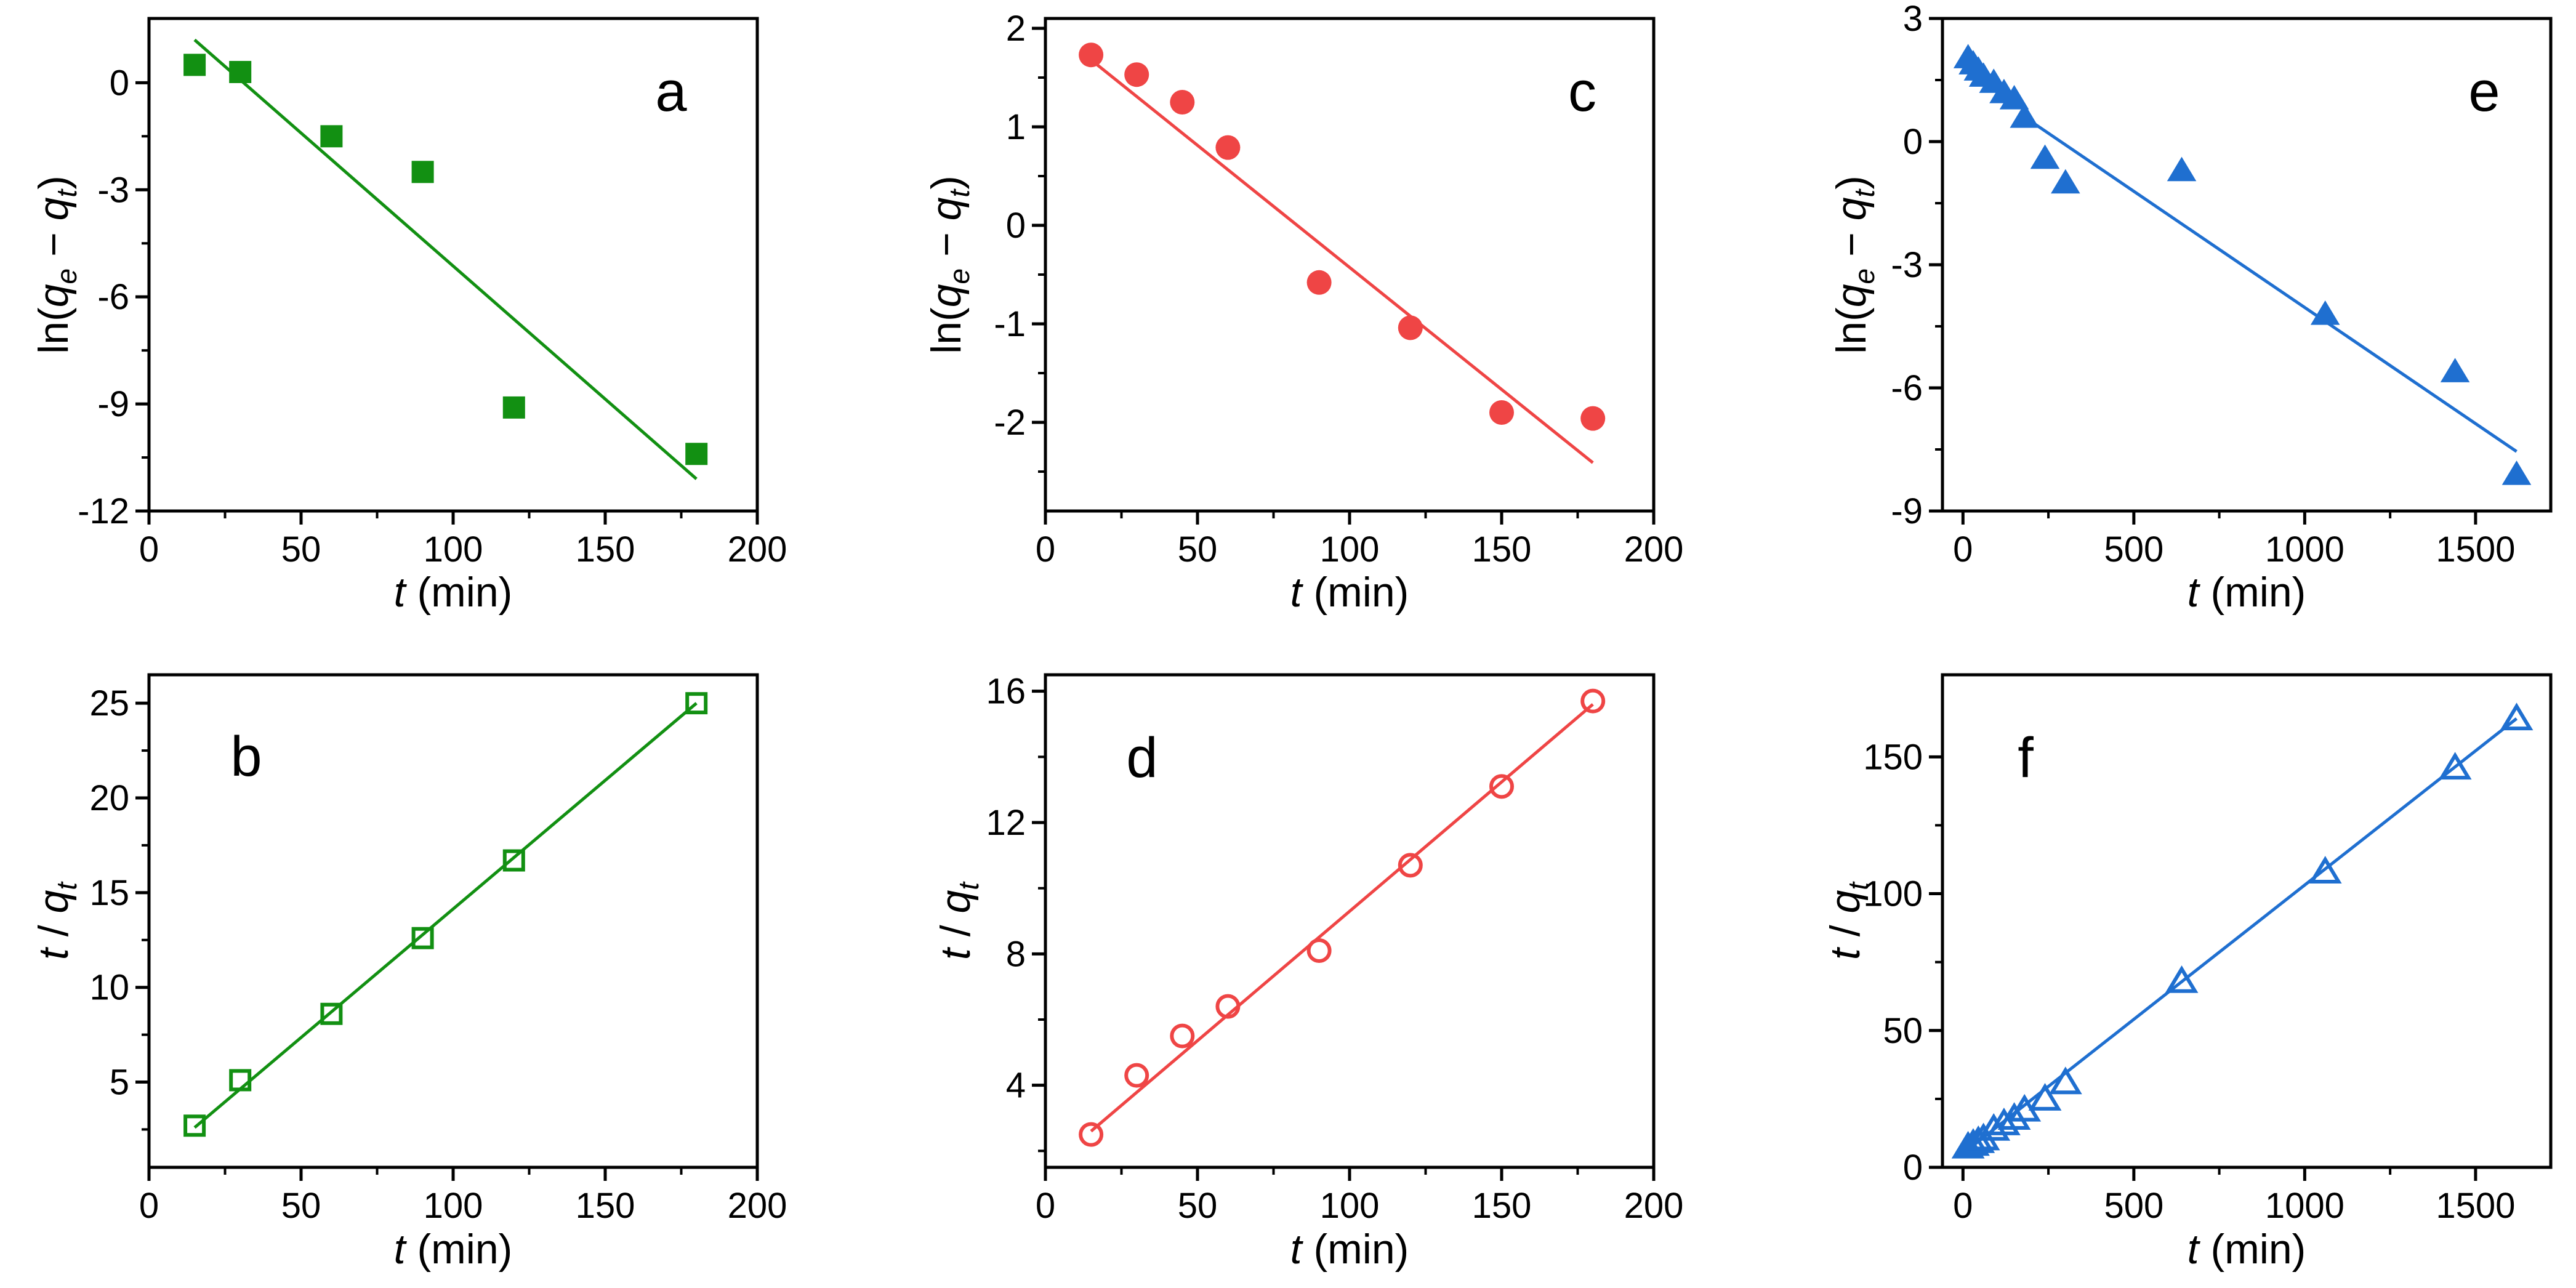 Image resolution: width=2576 pixels, height=1288 pixels. I want to click on panel-d-ytick-label: 4, so click(1016, 1086).